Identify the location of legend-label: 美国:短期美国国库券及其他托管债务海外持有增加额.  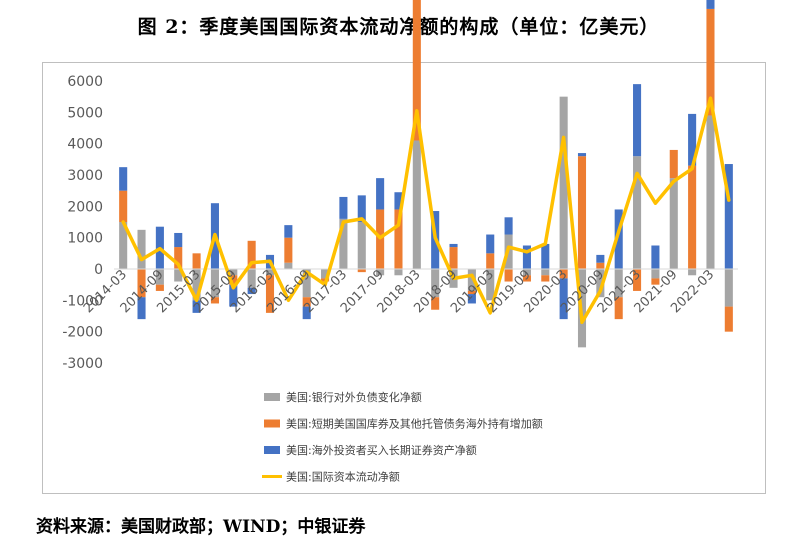
(414, 424).